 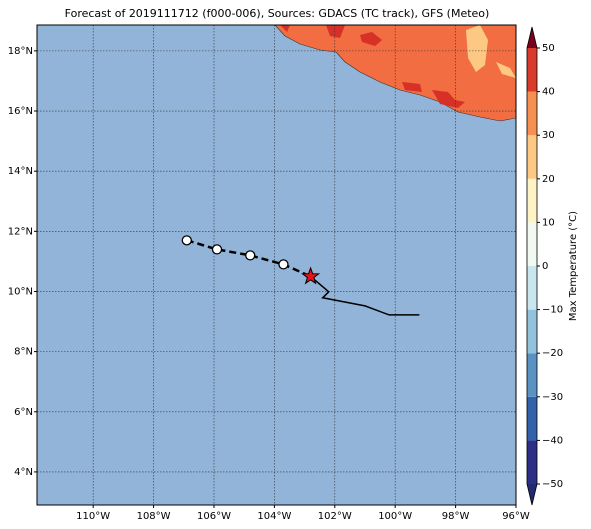 What do you see at coordinates (552, 484) in the screenshot?
I see `colorbar-tick-label: −50` at bounding box center [552, 484].